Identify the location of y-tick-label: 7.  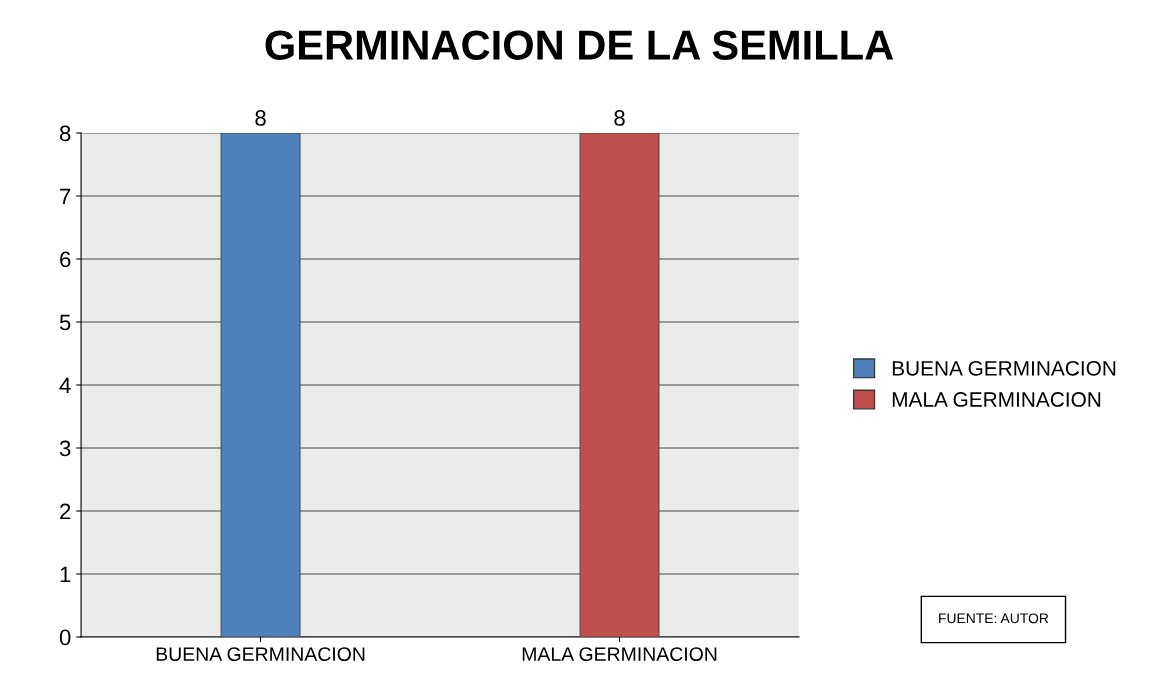
(65, 196).